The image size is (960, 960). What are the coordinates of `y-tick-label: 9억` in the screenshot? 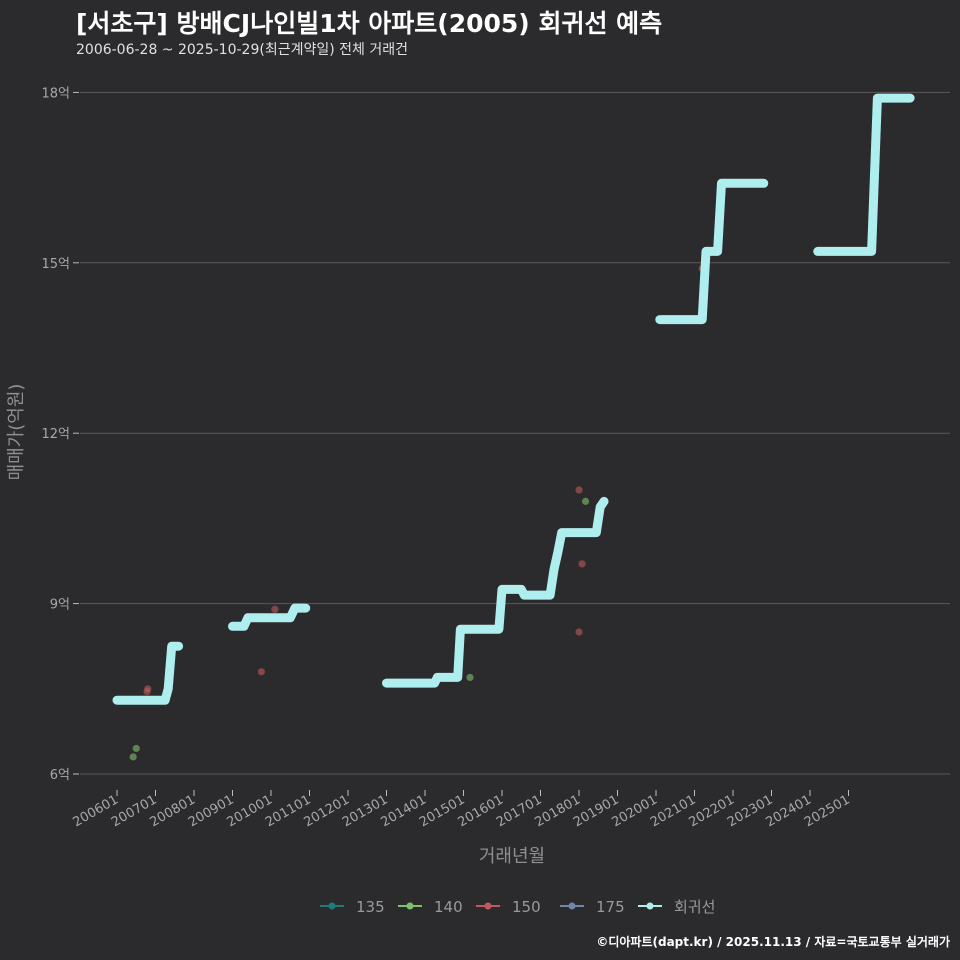 It's located at (60, 605).